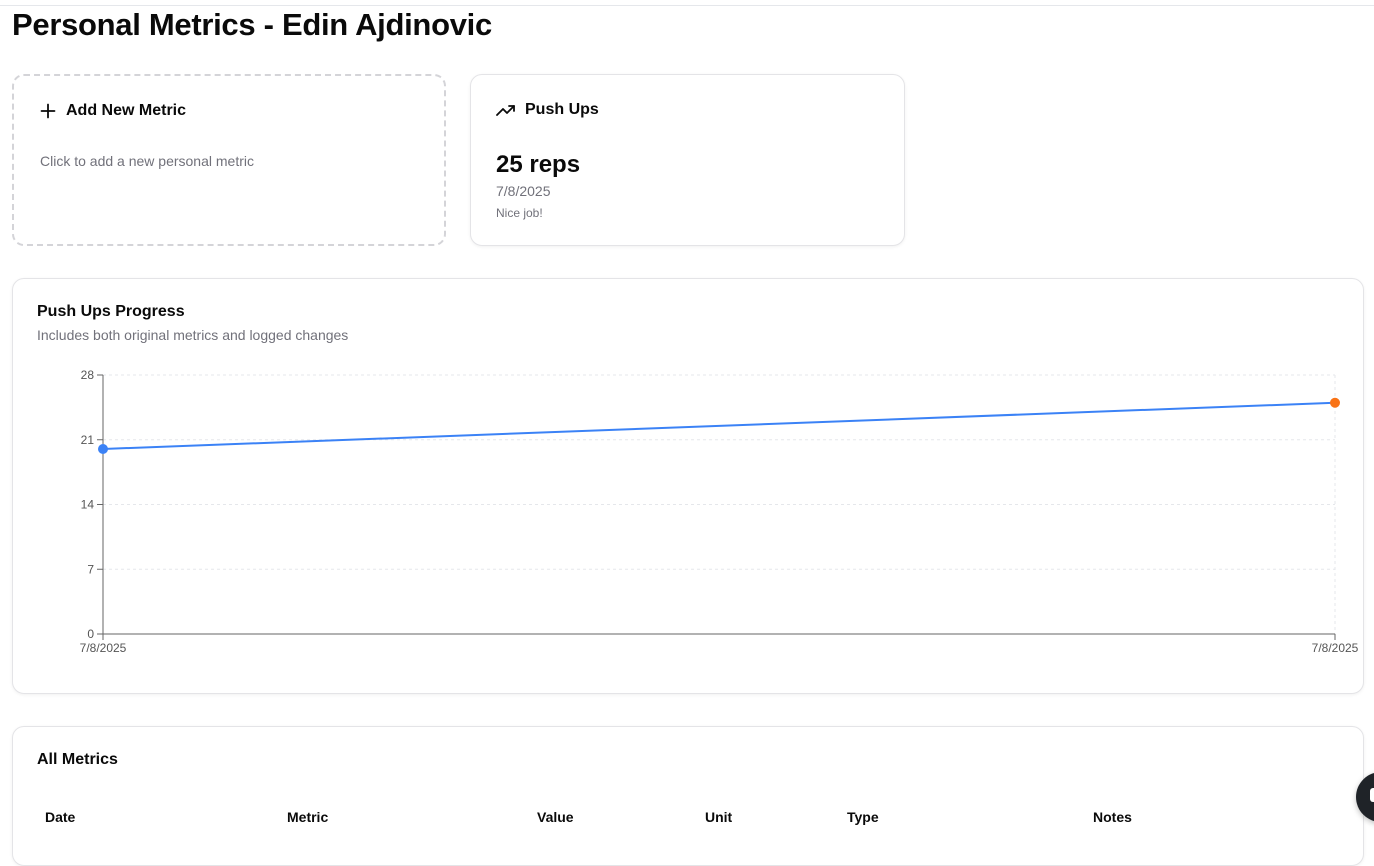  I want to click on chat-icon, so click(1372, 795).